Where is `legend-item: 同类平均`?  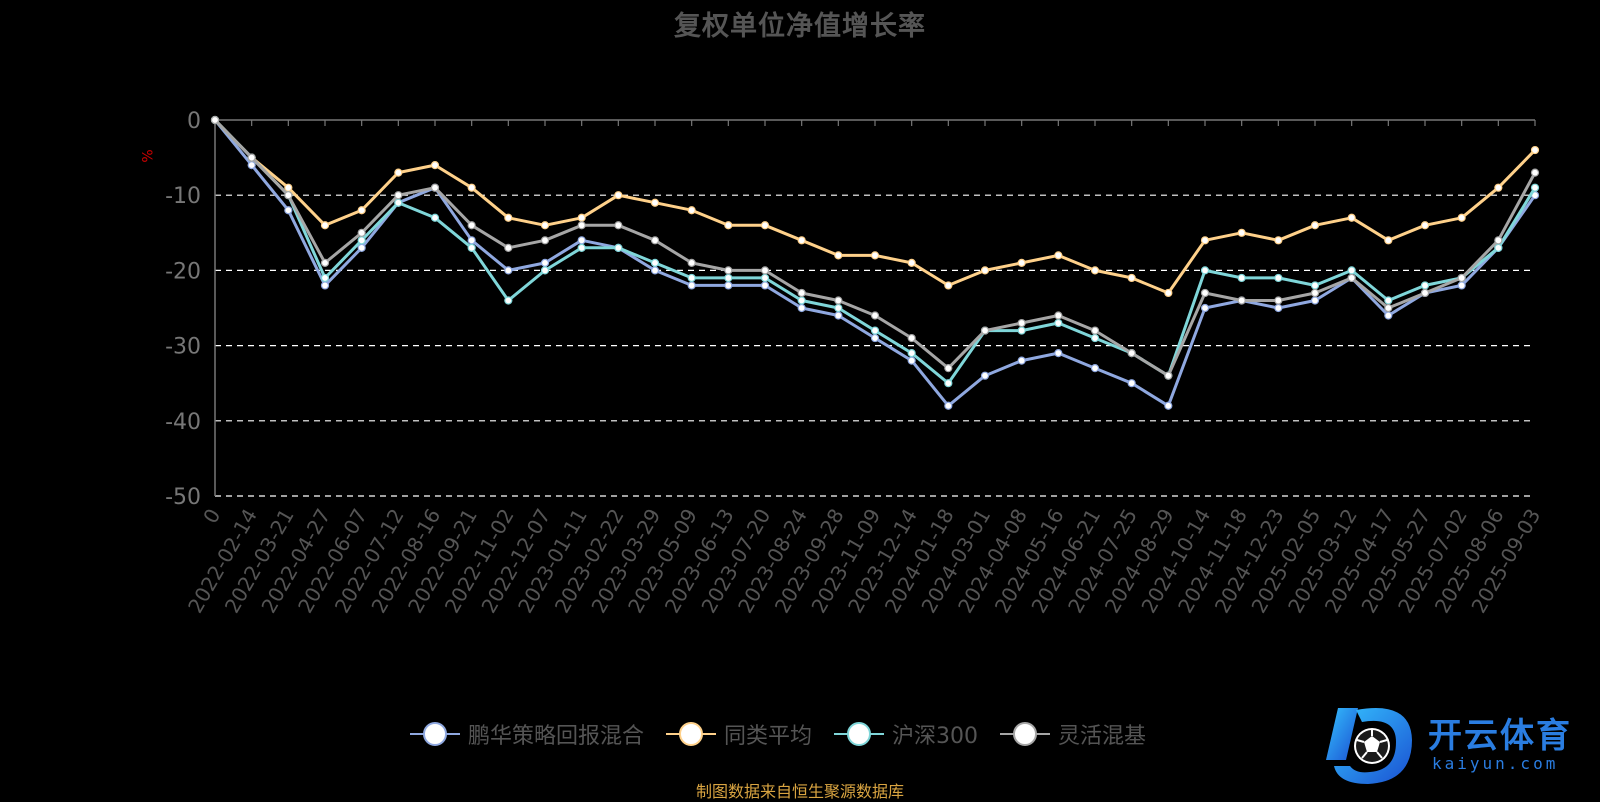
legend-item: 同类平均 is located at coordinates (739, 734).